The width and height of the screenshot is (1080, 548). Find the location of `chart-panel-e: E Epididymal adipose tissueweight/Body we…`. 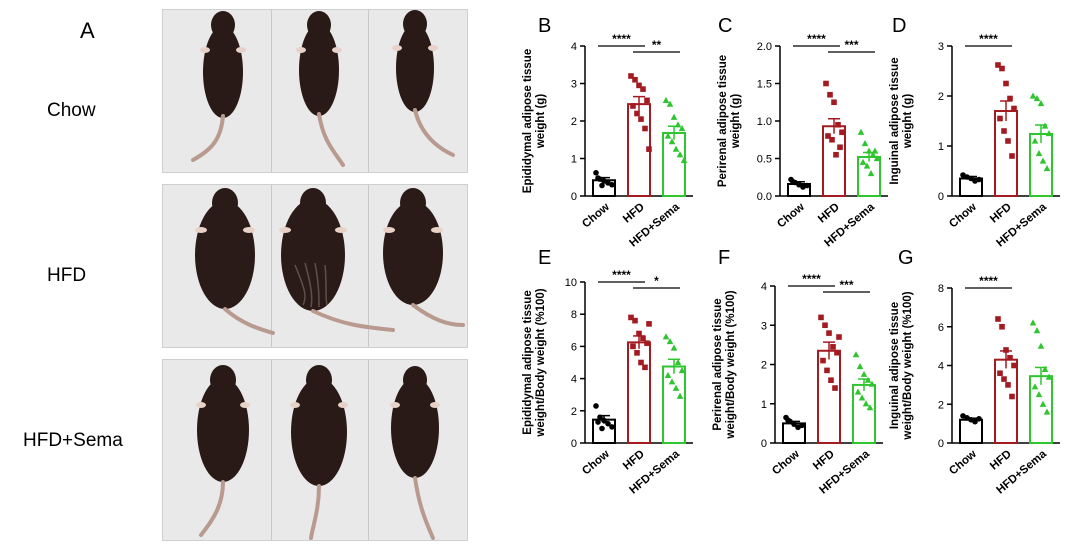

chart-panel-e: E Epididymal adipose tissueweight/Body we… is located at coordinates (607, 372).